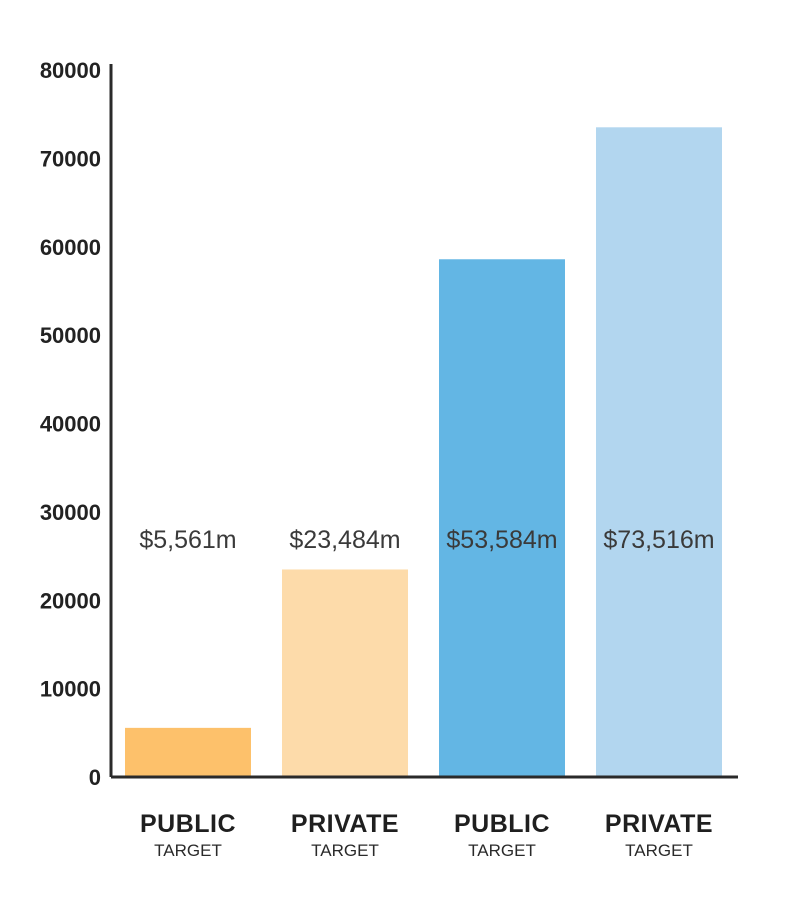  What do you see at coordinates (70, 689) in the screenshot?
I see `y-tick-label: 10000` at bounding box center [70, 689].